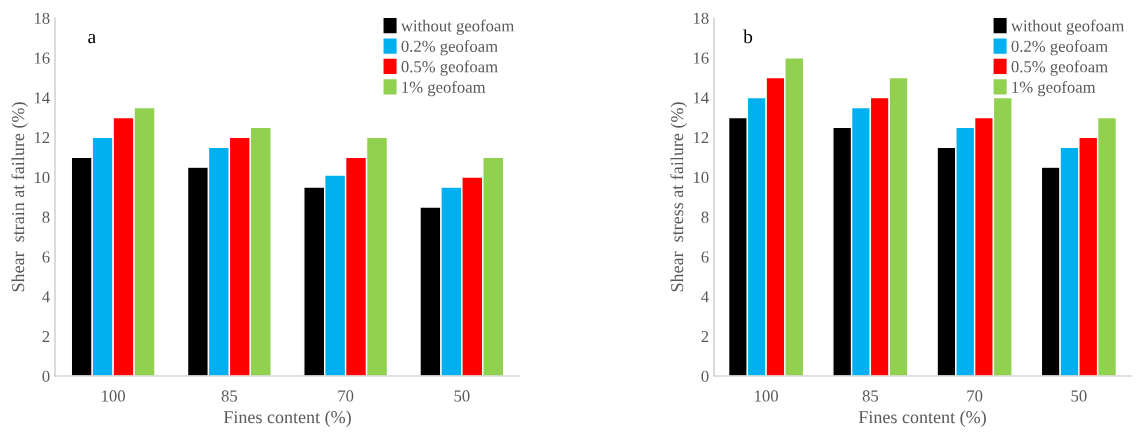 The image size is (1144, 441). What do you see at coordinates (92, 38) in the screenshot?
I see `annotation: a` at bounding box center [92, 38].